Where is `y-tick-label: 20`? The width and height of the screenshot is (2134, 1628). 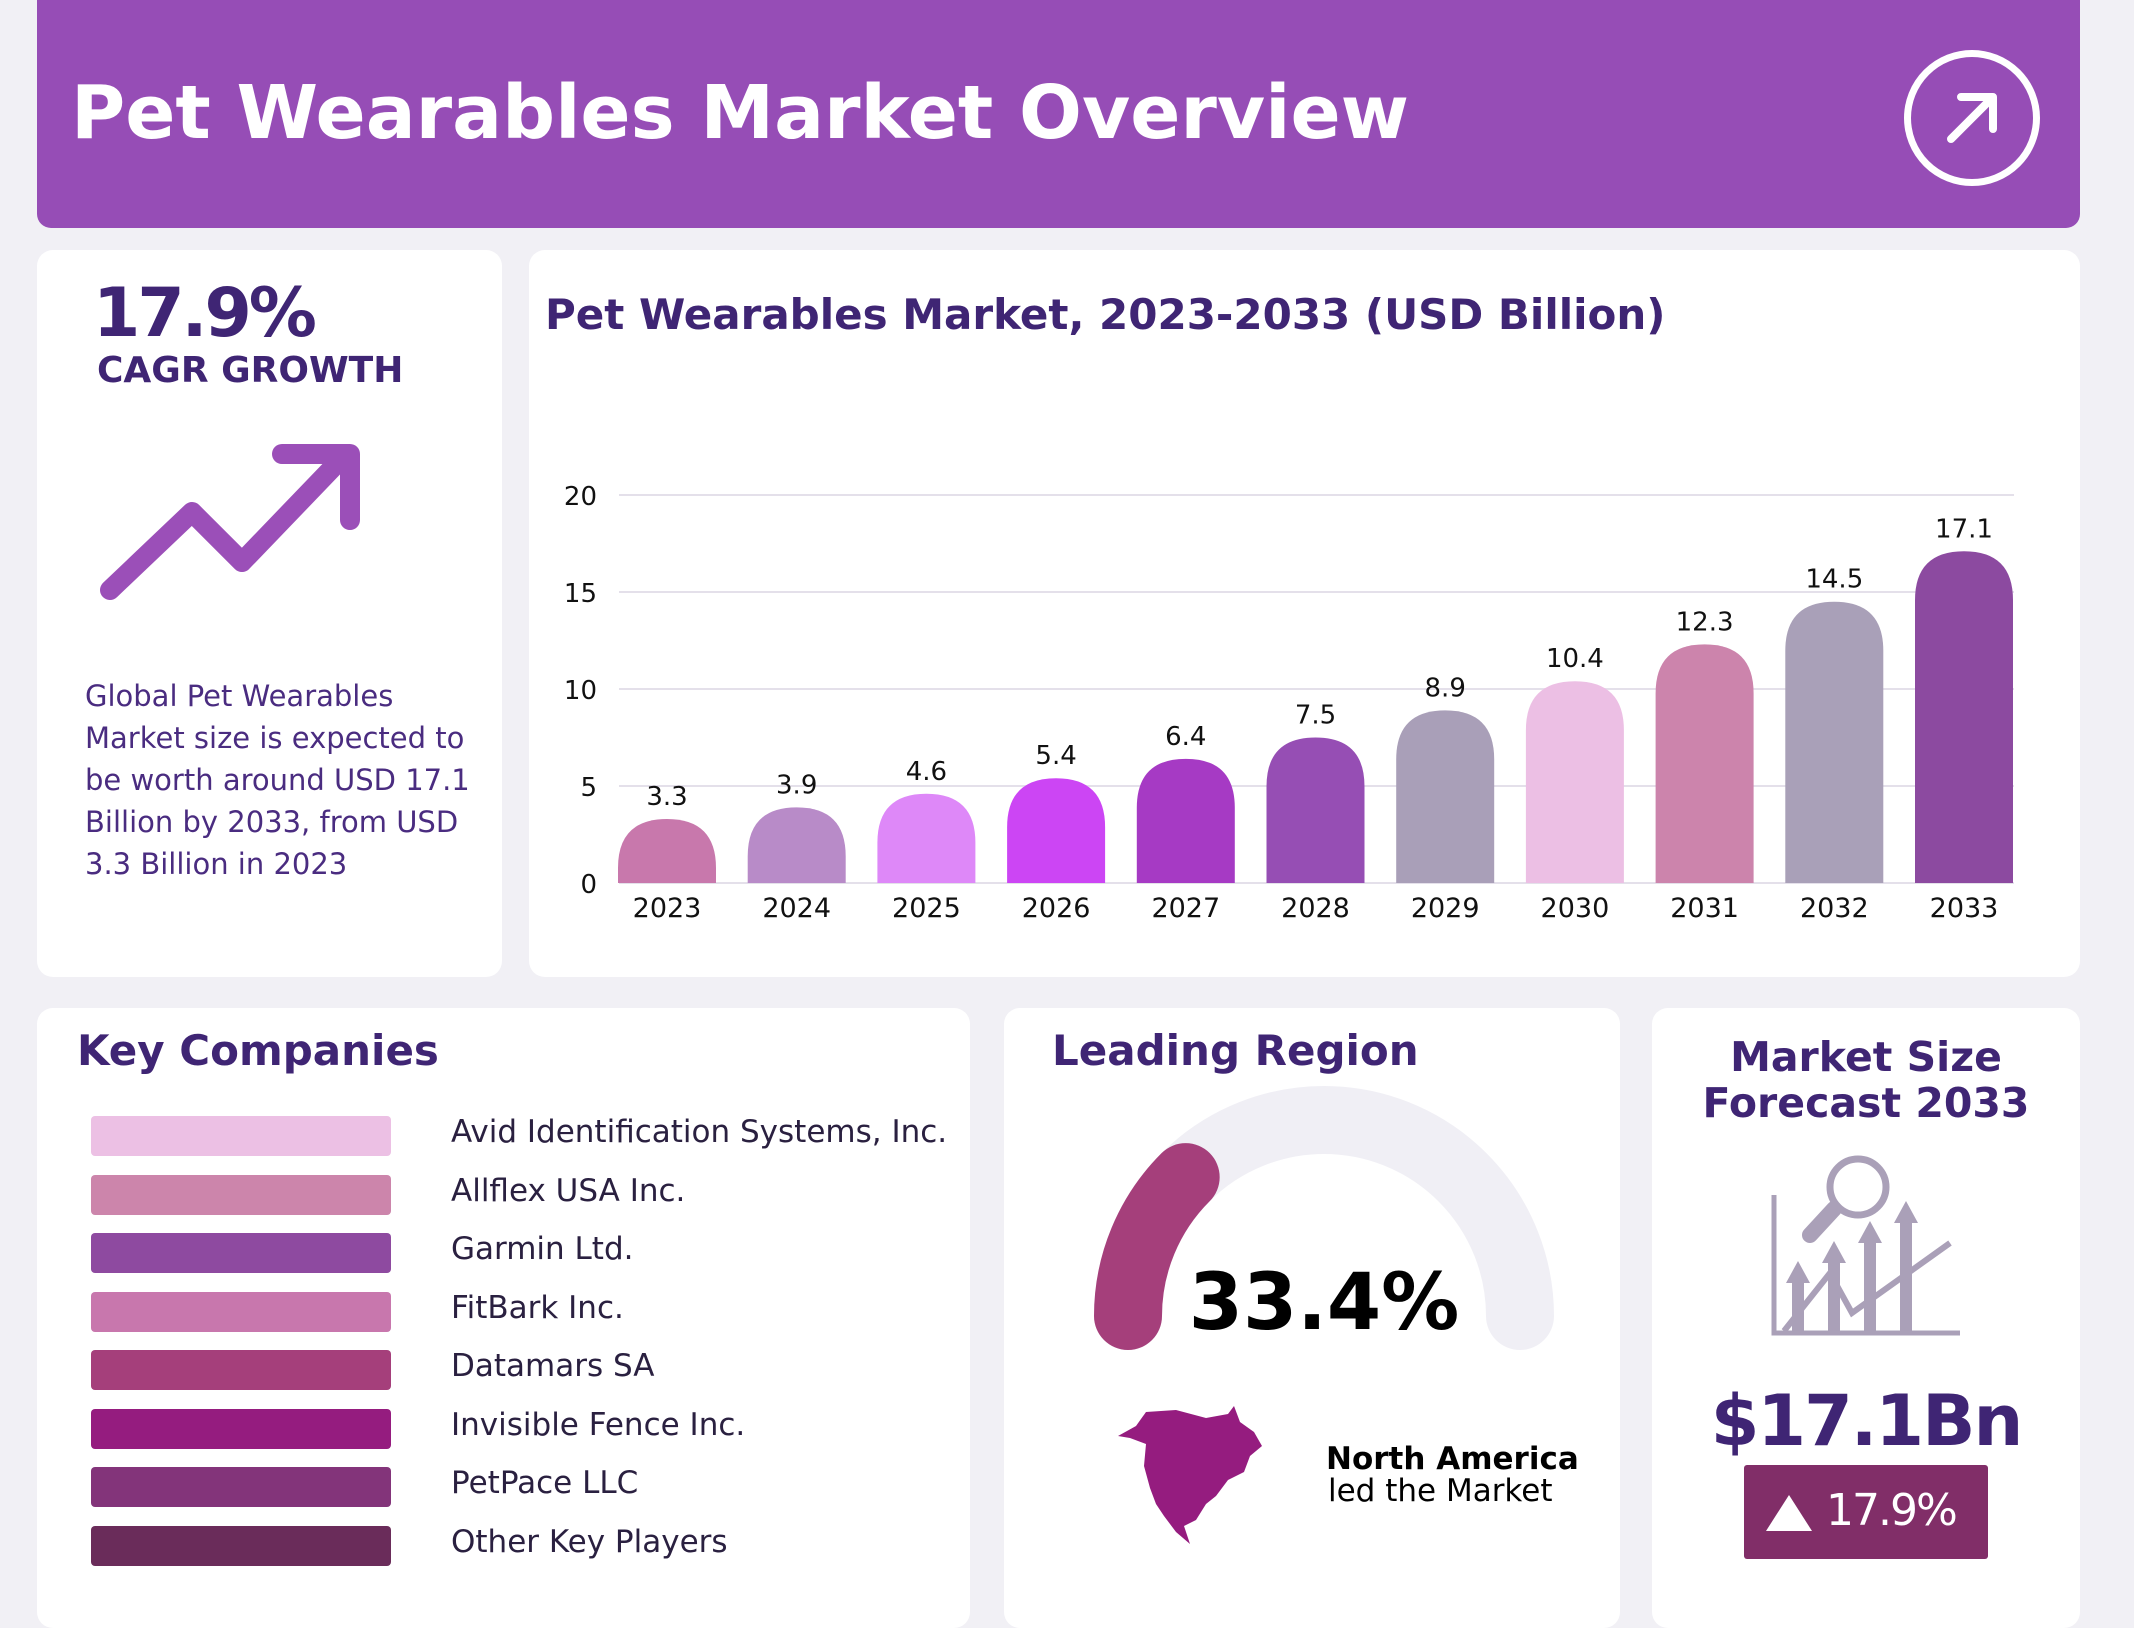
y-tick-label: 20 is located at coordinates (580, 497).